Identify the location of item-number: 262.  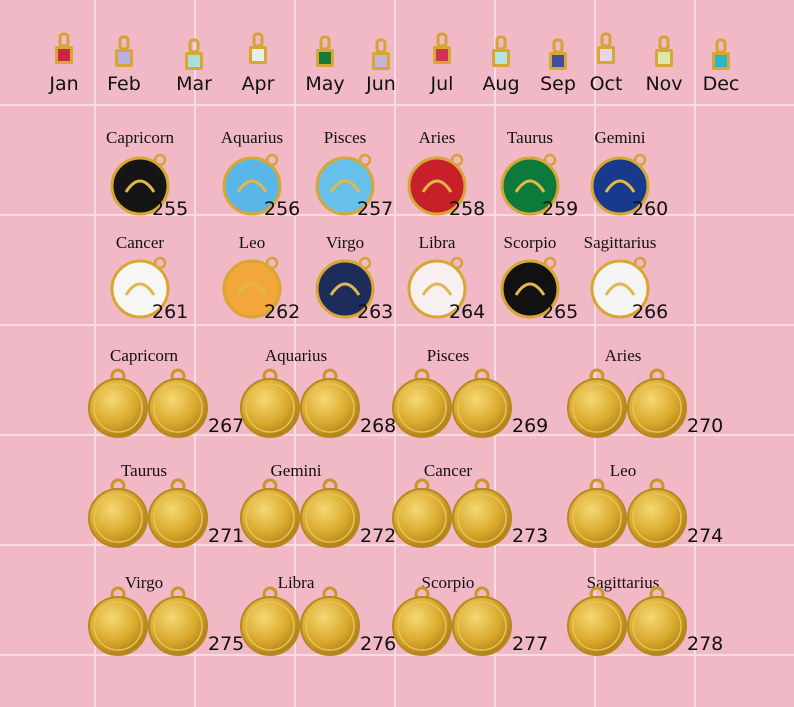
(282, 312).